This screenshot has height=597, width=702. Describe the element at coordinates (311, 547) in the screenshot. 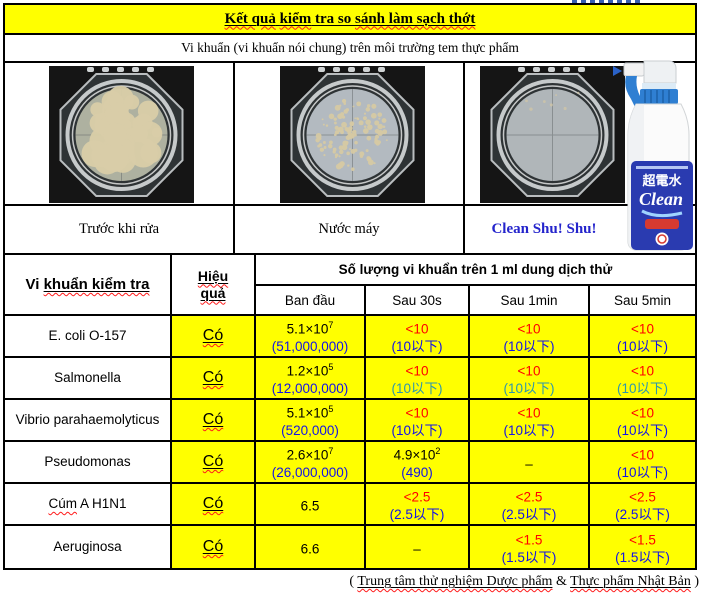

I see `count-initial: 6.6` at that location.